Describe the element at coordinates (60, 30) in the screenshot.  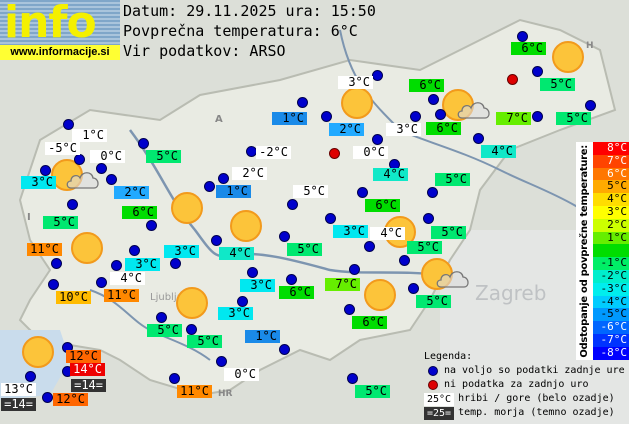
I see `informacije-logo: info www.informacije.si` at that location.